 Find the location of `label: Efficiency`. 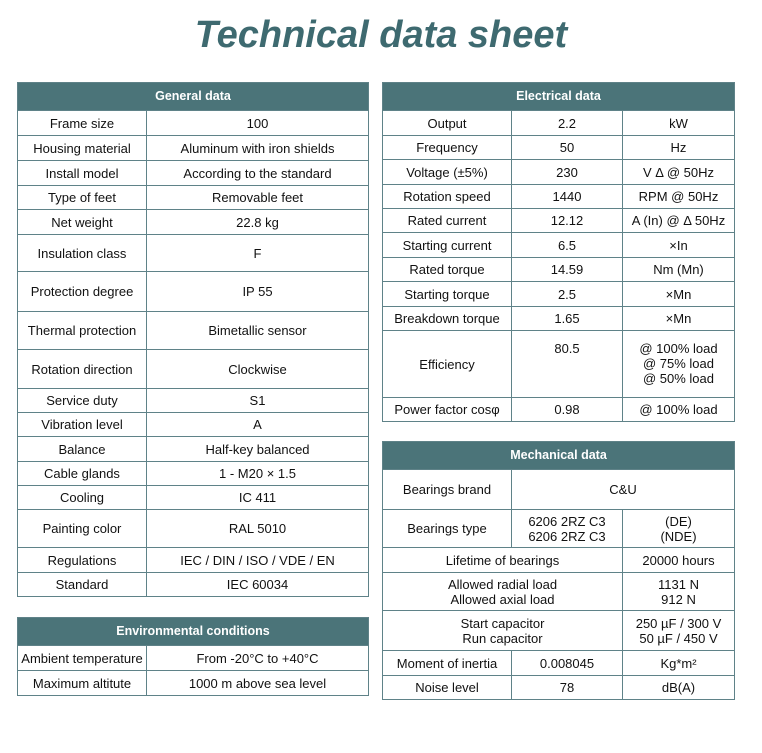

label: Efficiency is located at coordinates (447, 364).